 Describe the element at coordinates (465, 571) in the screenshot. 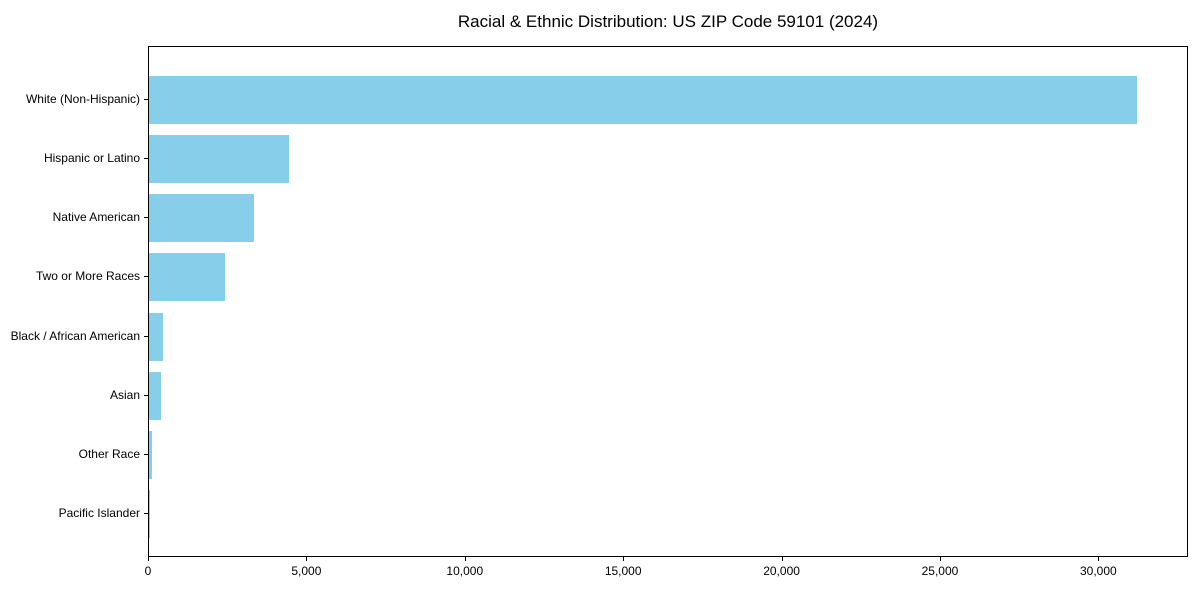

I see `x-tick-label-2: 10,000` at that location.